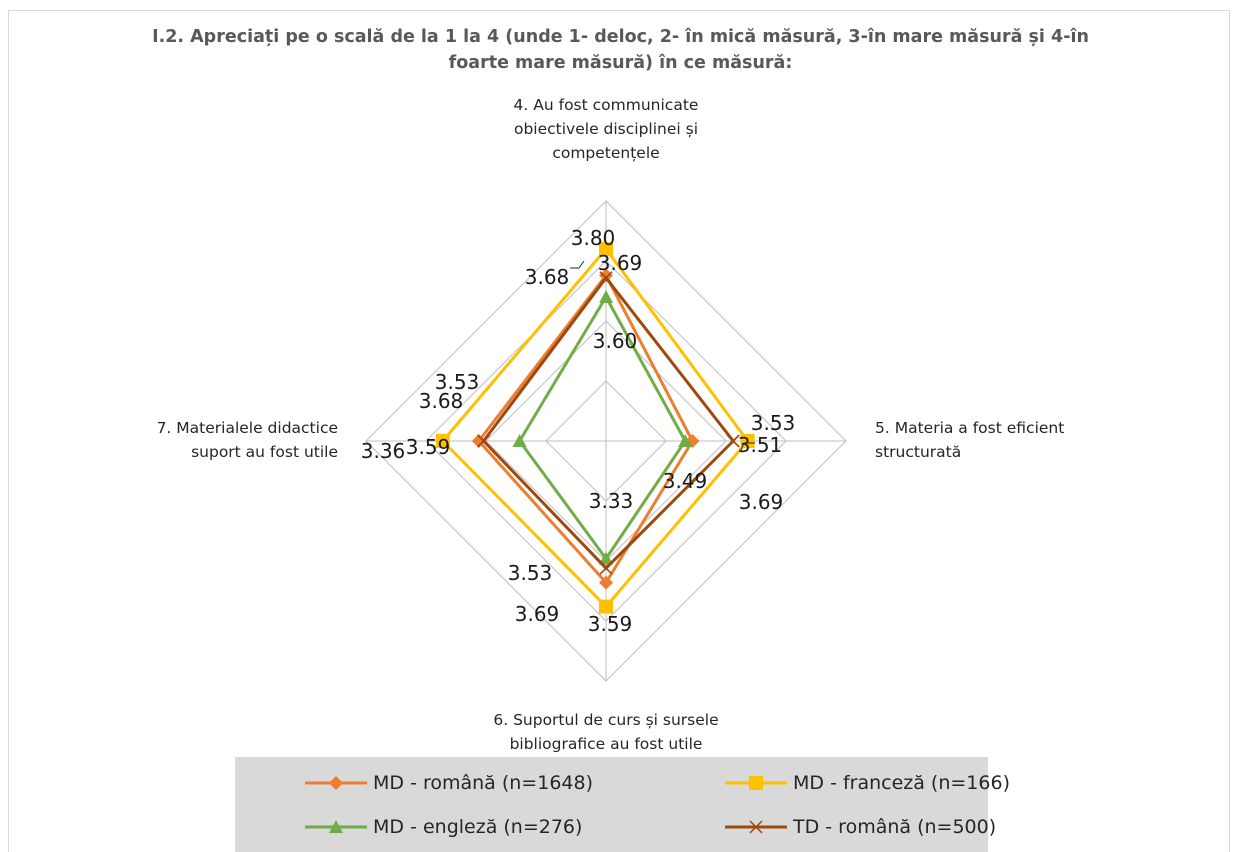 This screenshot has height=852, width=1241. What do you see at coordinates (530, 573) in the screenshot?
I see `data-label-9: 3.53` at bounding box center [530, 573].